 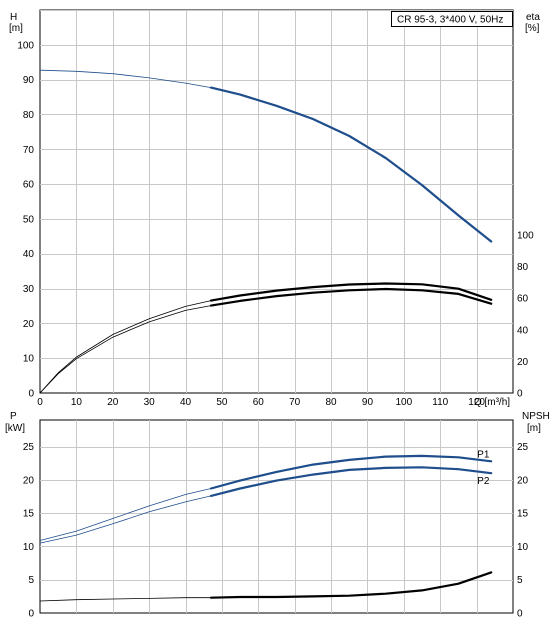 I want to click on q-tick-label: 90, so click(x=368, y=402).